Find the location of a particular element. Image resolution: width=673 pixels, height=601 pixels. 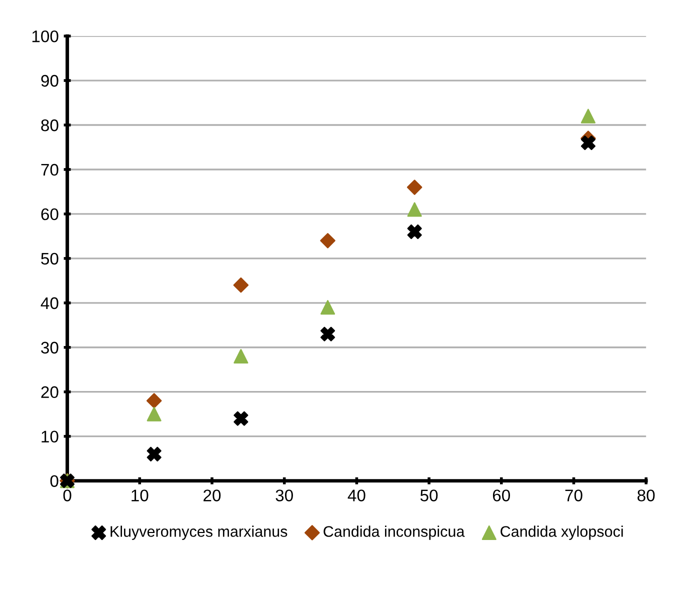

x-tick-label: 40 is located at coordinates (357, 496).